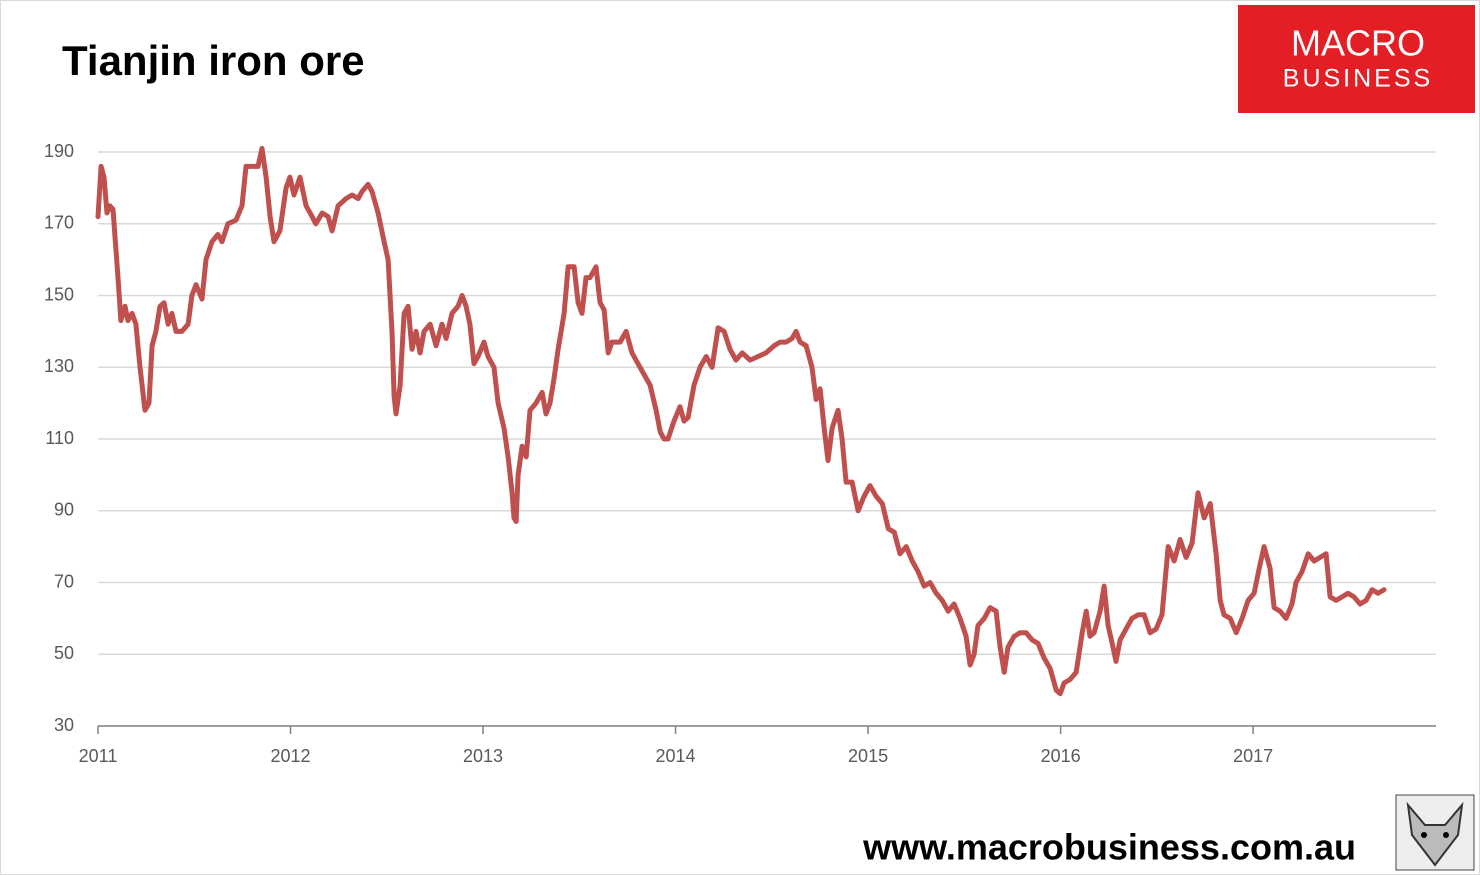 The width and height of the screenshot is (1480, 875). I want to click on y-tick-label: 190, so click(59, 151).